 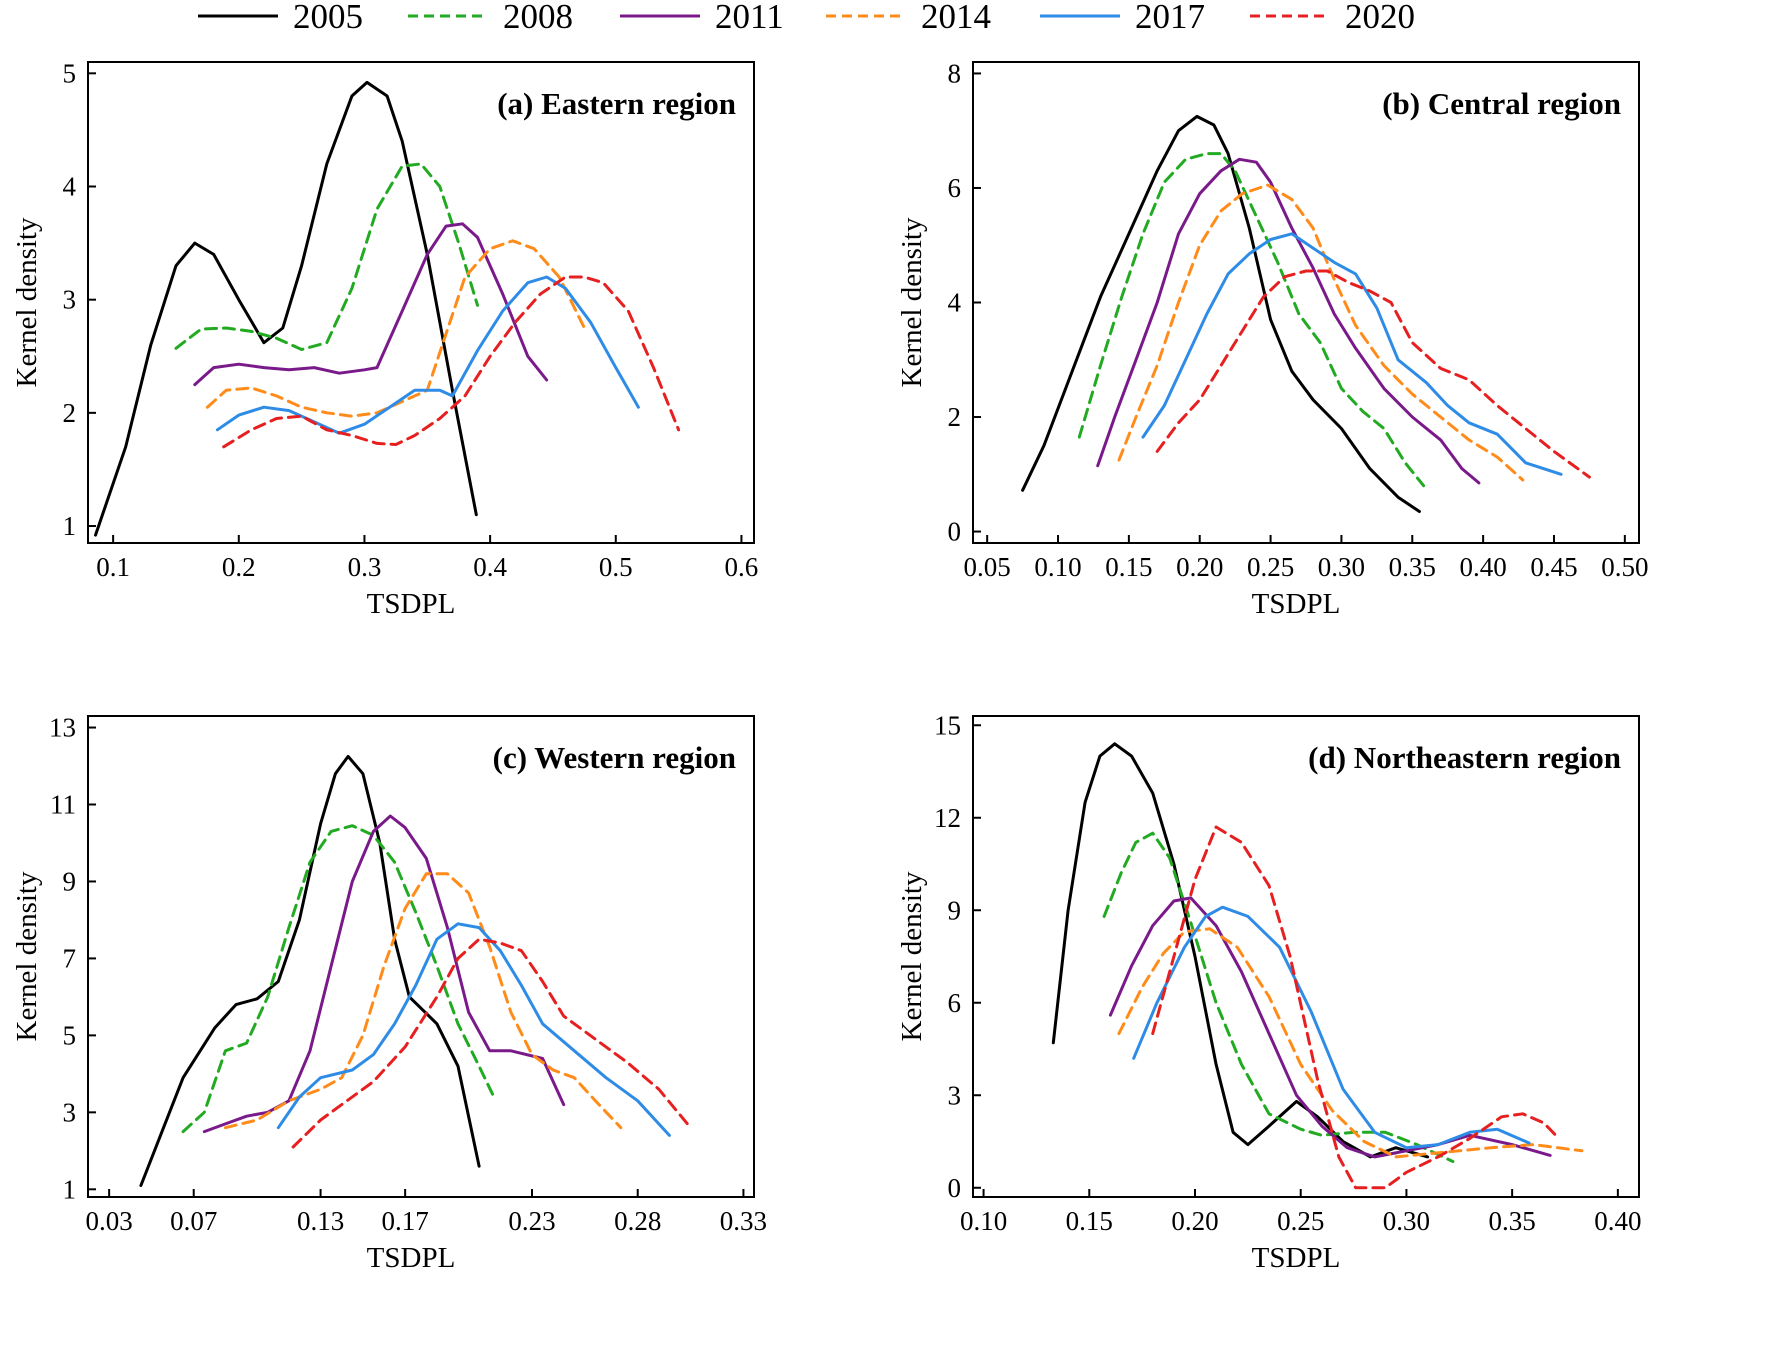 What do you see at coordinates (1501, 103) in the screenshot?
I see `panel-title: (b) Central region` at bounding box center [1501, 103].